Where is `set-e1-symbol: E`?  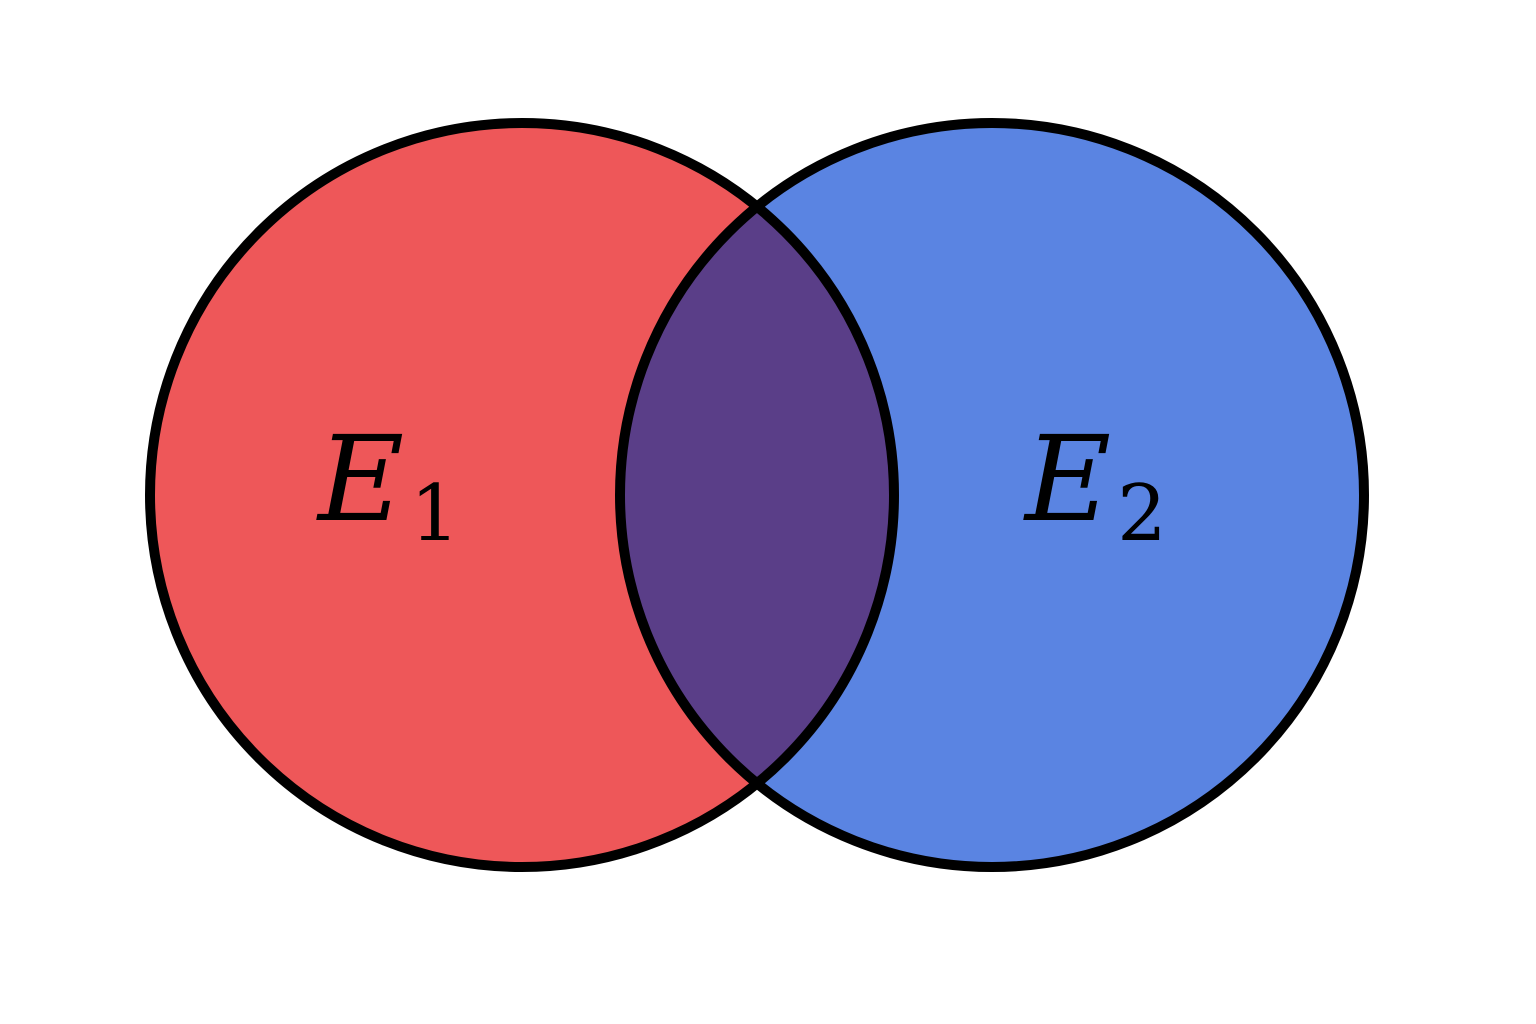 set-e1-symbol: E is located at coordinates (360, 479).